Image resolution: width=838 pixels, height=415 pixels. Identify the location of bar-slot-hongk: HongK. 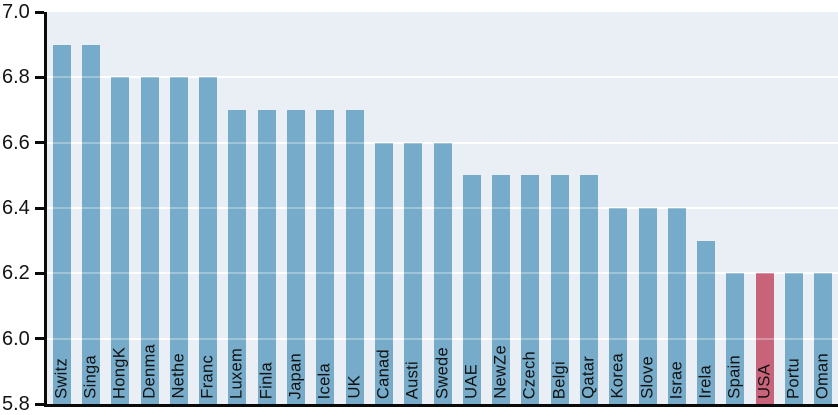
(120, 208).